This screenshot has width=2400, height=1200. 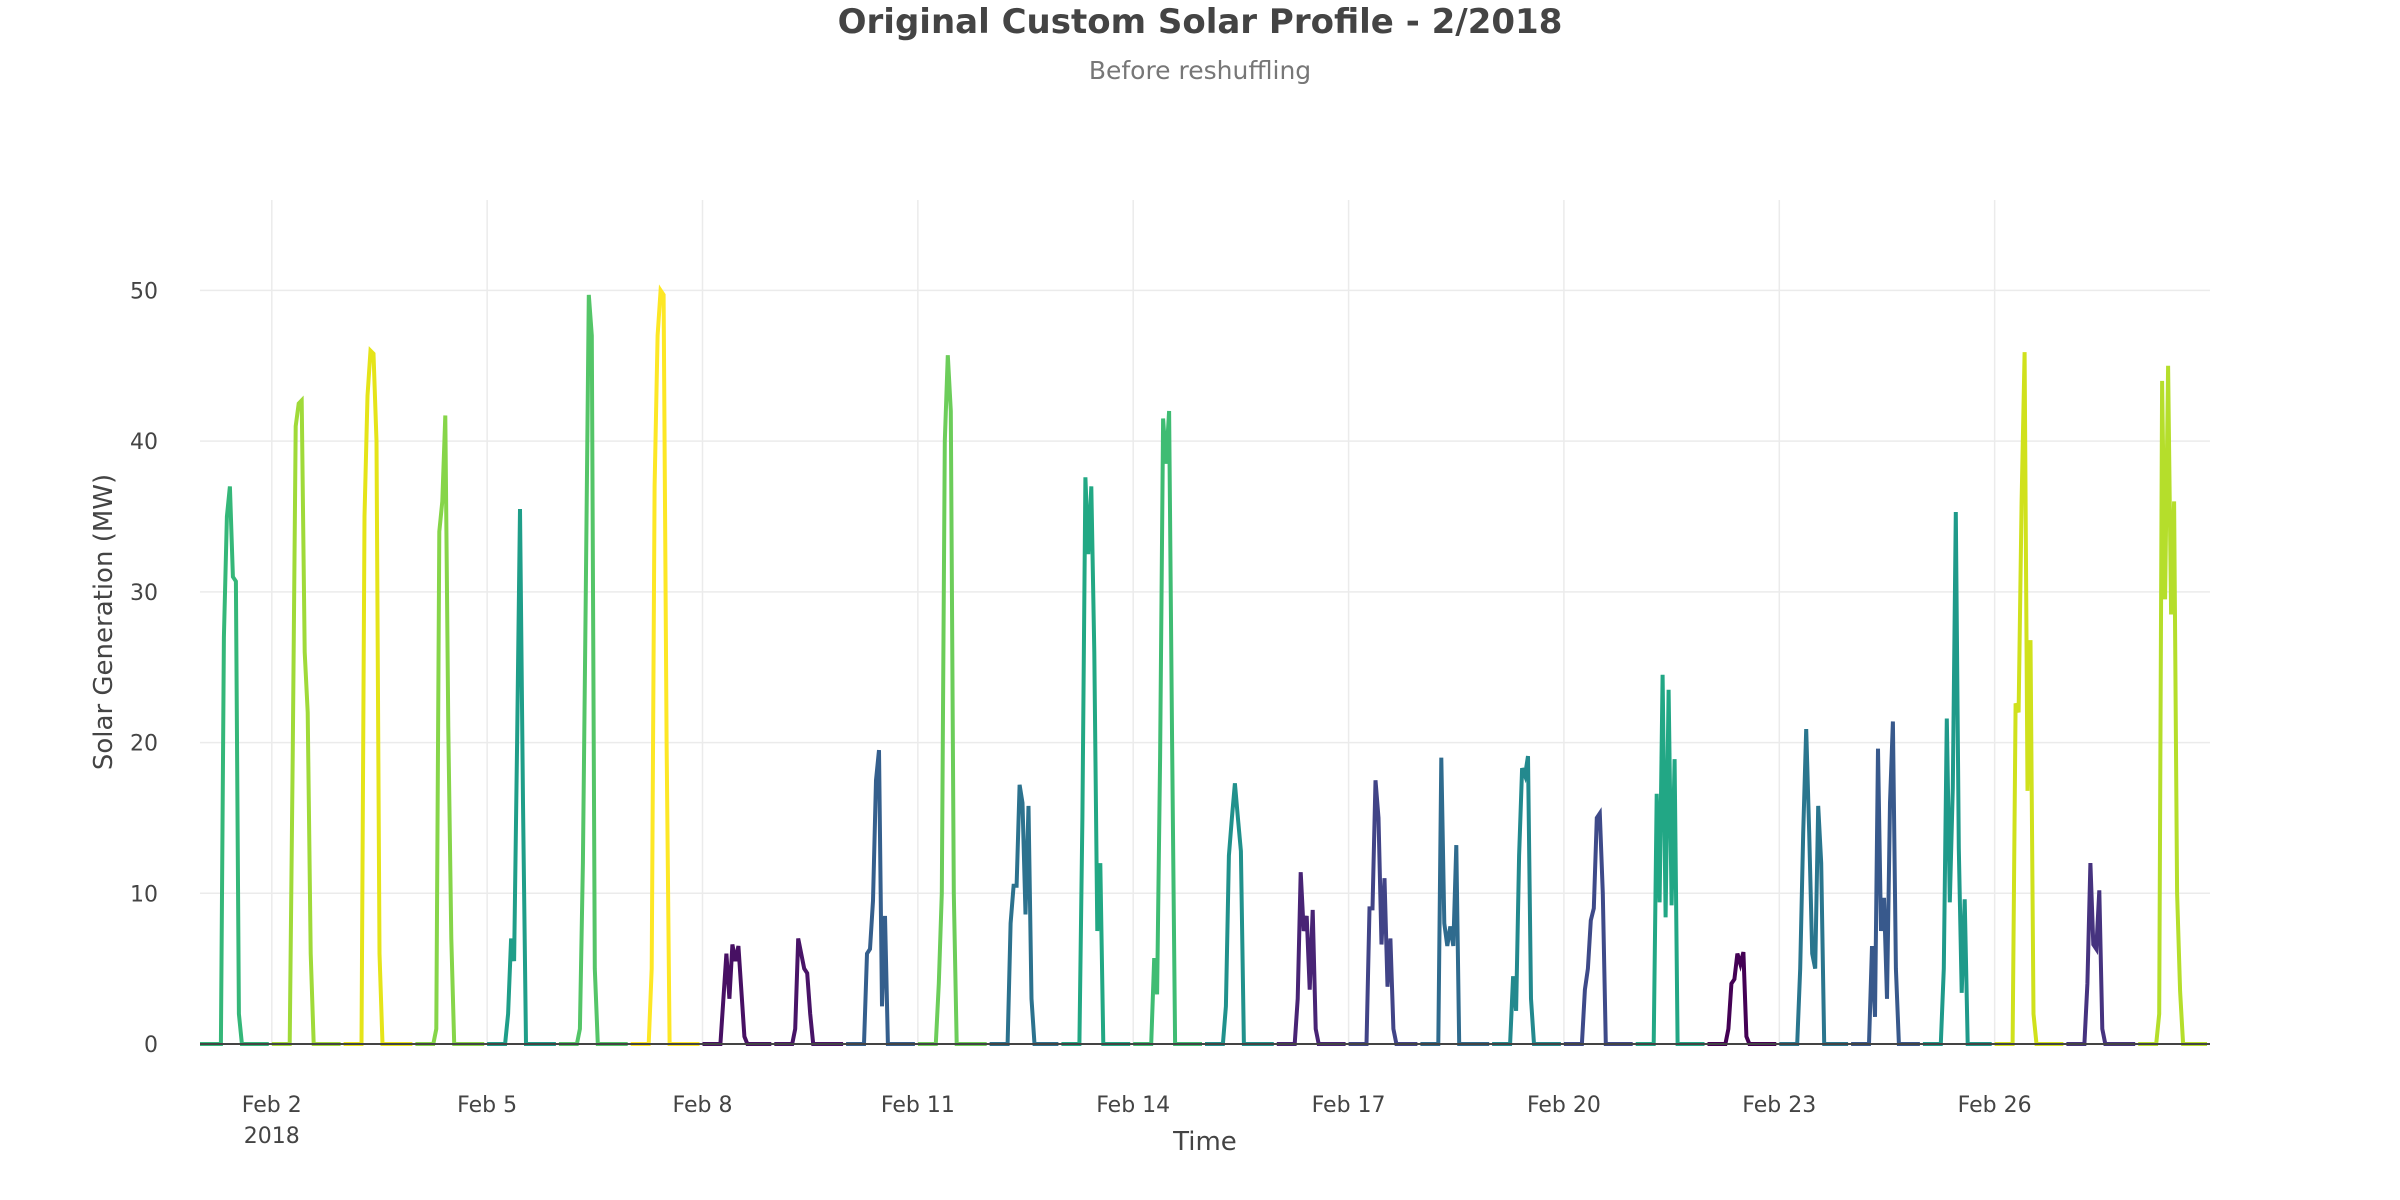 I want to click on x-tick-label: Feb 20, so click(x=1564, y=1105).